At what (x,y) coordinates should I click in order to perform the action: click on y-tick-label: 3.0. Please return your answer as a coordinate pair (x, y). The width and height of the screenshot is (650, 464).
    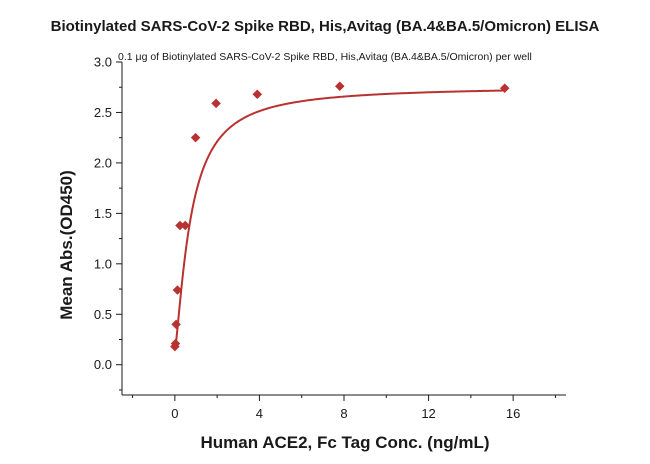
    Looking at the image, I should click on (103, 62).